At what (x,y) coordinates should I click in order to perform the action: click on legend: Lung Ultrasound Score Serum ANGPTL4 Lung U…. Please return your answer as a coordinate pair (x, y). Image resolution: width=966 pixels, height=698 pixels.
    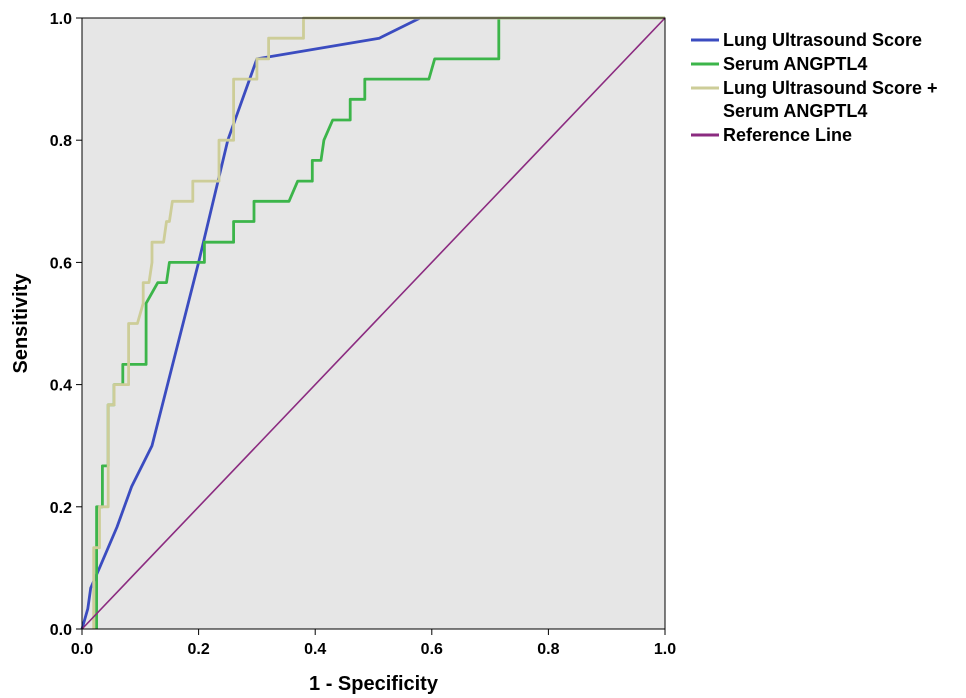
    Looking at the image, I should click on (814, 87).